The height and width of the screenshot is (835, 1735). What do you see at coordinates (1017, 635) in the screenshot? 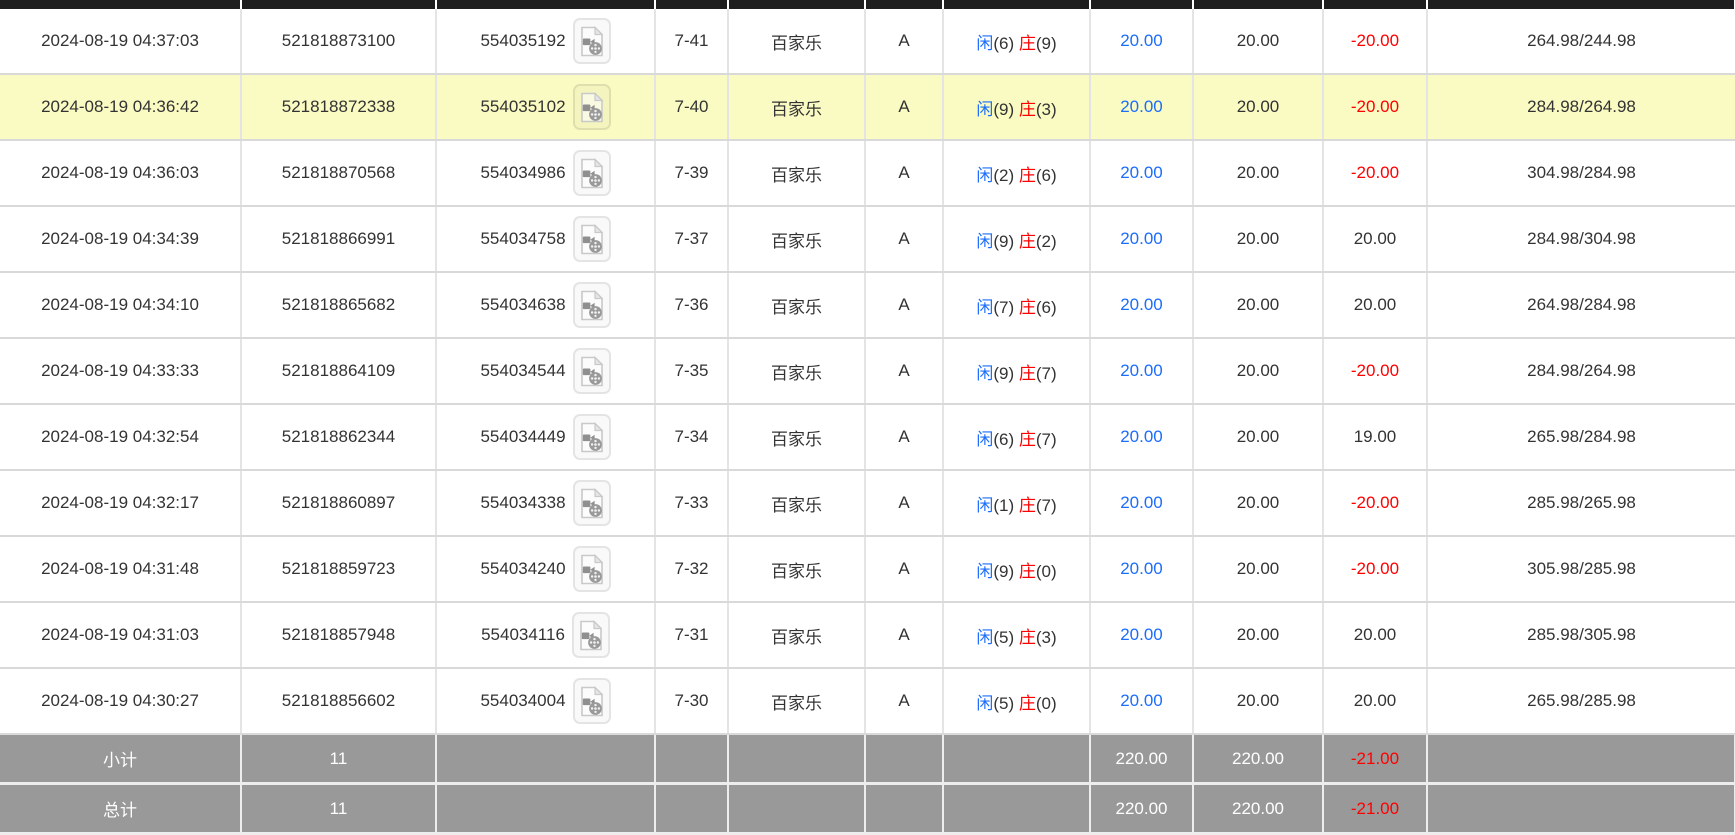
I see `result-cell: 闲(5) 庄(3)` at bounding box center [1017, 635].